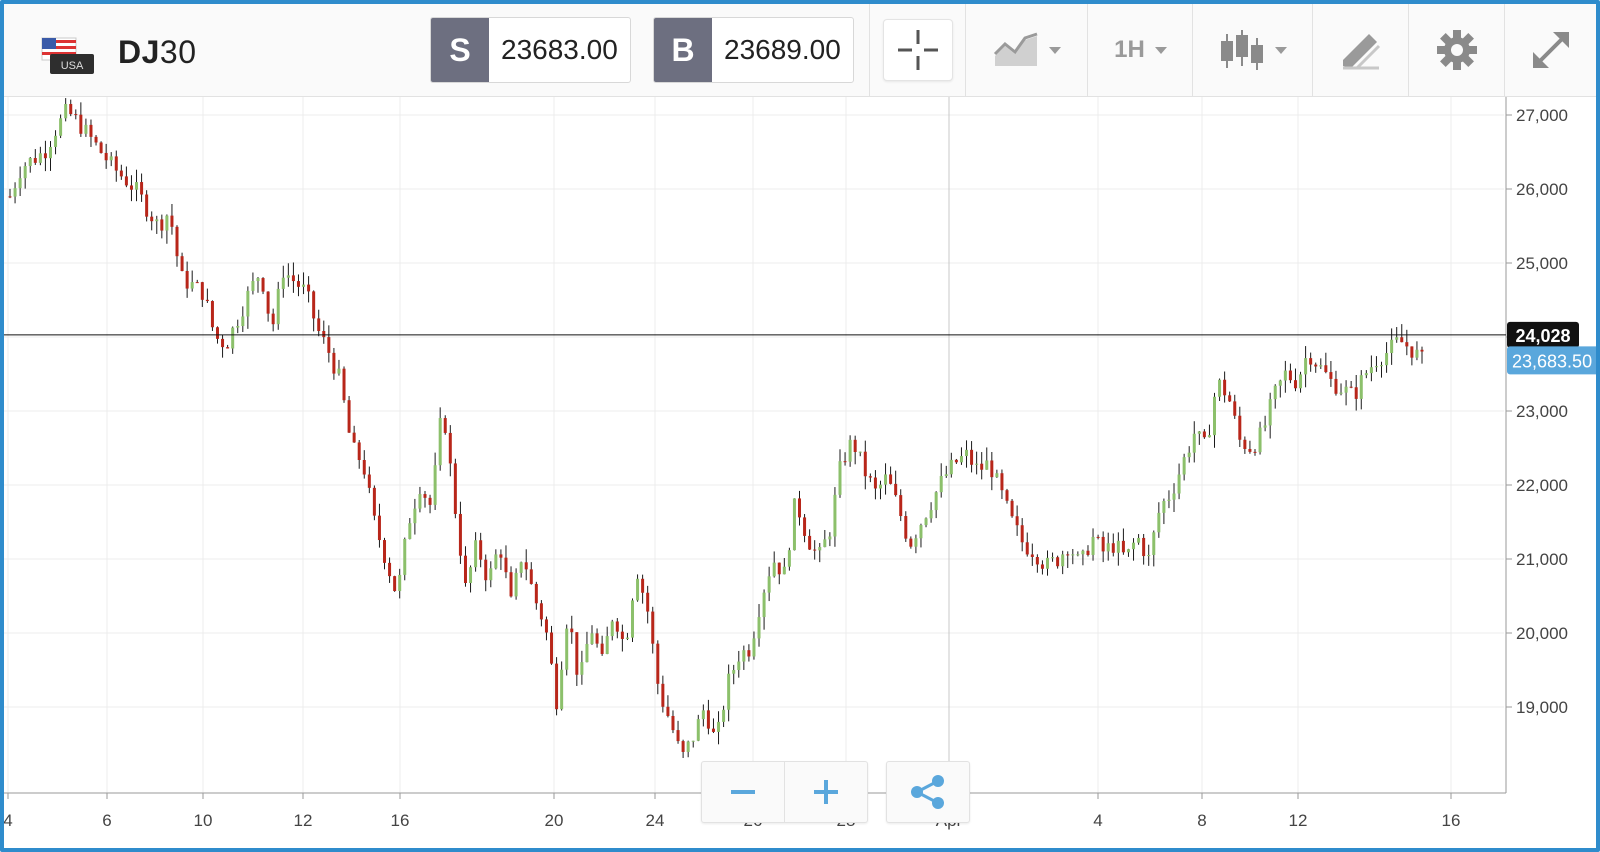 The image size is (1600, 852). I want to click on candle-style-dropdown, so click(1252, 50).